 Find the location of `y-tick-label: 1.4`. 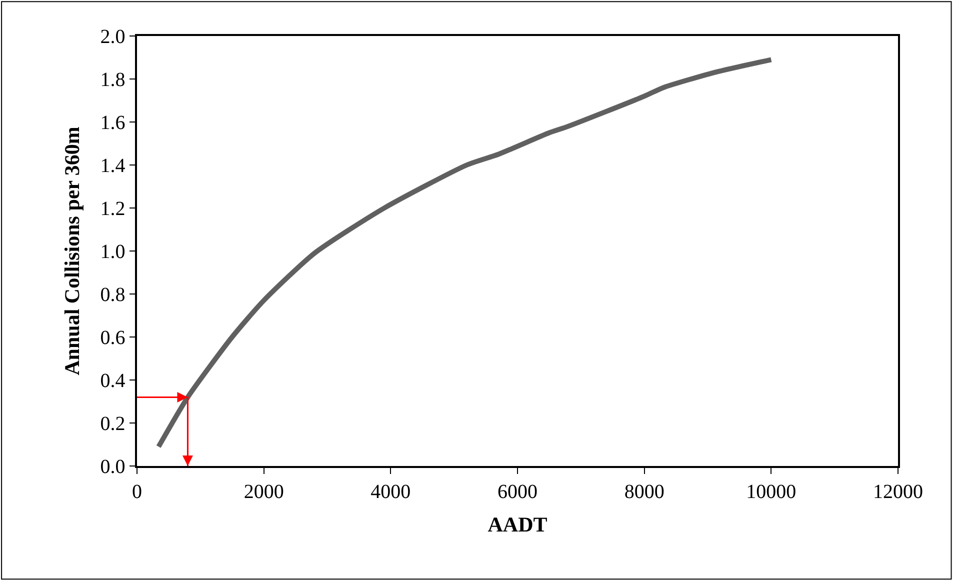

y-tick-label: 1.4 is located at coordinates (113, 166).